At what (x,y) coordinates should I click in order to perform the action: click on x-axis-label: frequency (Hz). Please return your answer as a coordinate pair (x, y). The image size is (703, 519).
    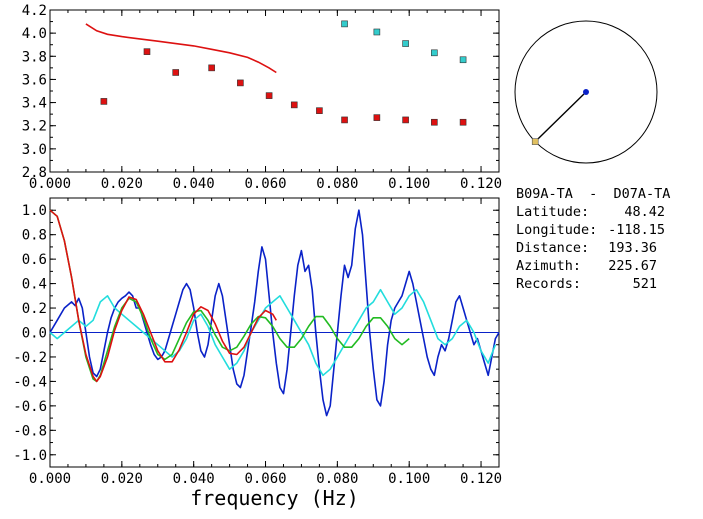
    Looking at the image, I should click on (274, 498).